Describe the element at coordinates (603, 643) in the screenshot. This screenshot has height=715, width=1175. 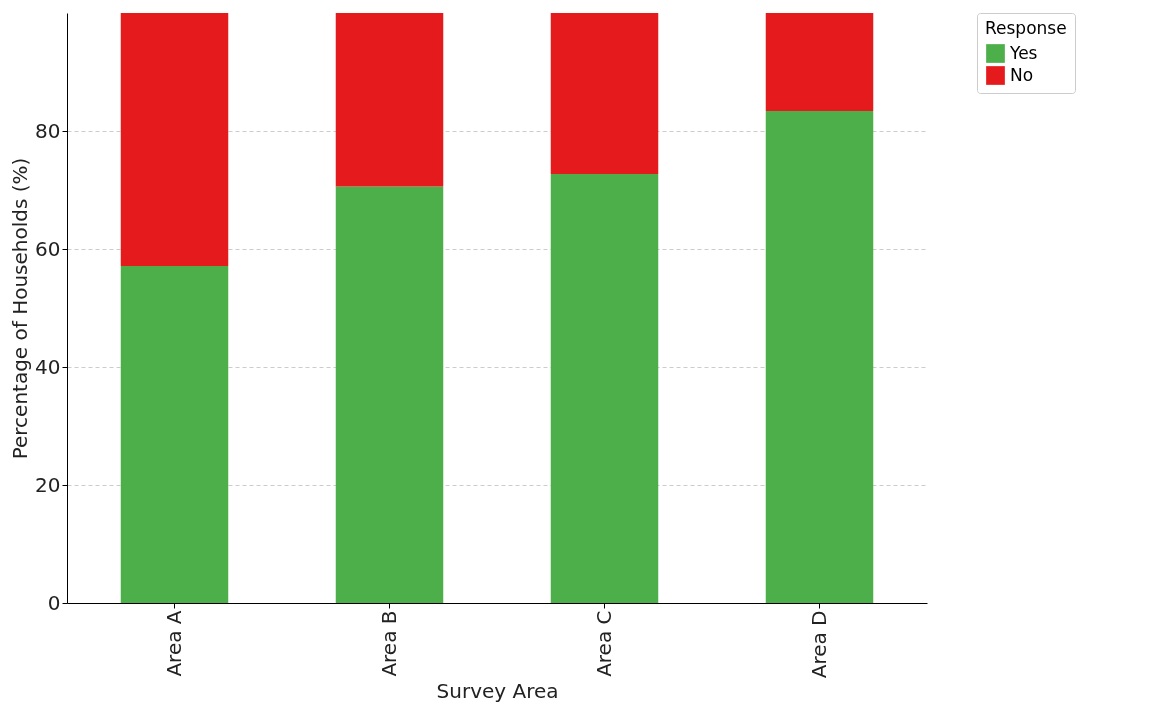
I see `x-tick-label: Area C` at that location.